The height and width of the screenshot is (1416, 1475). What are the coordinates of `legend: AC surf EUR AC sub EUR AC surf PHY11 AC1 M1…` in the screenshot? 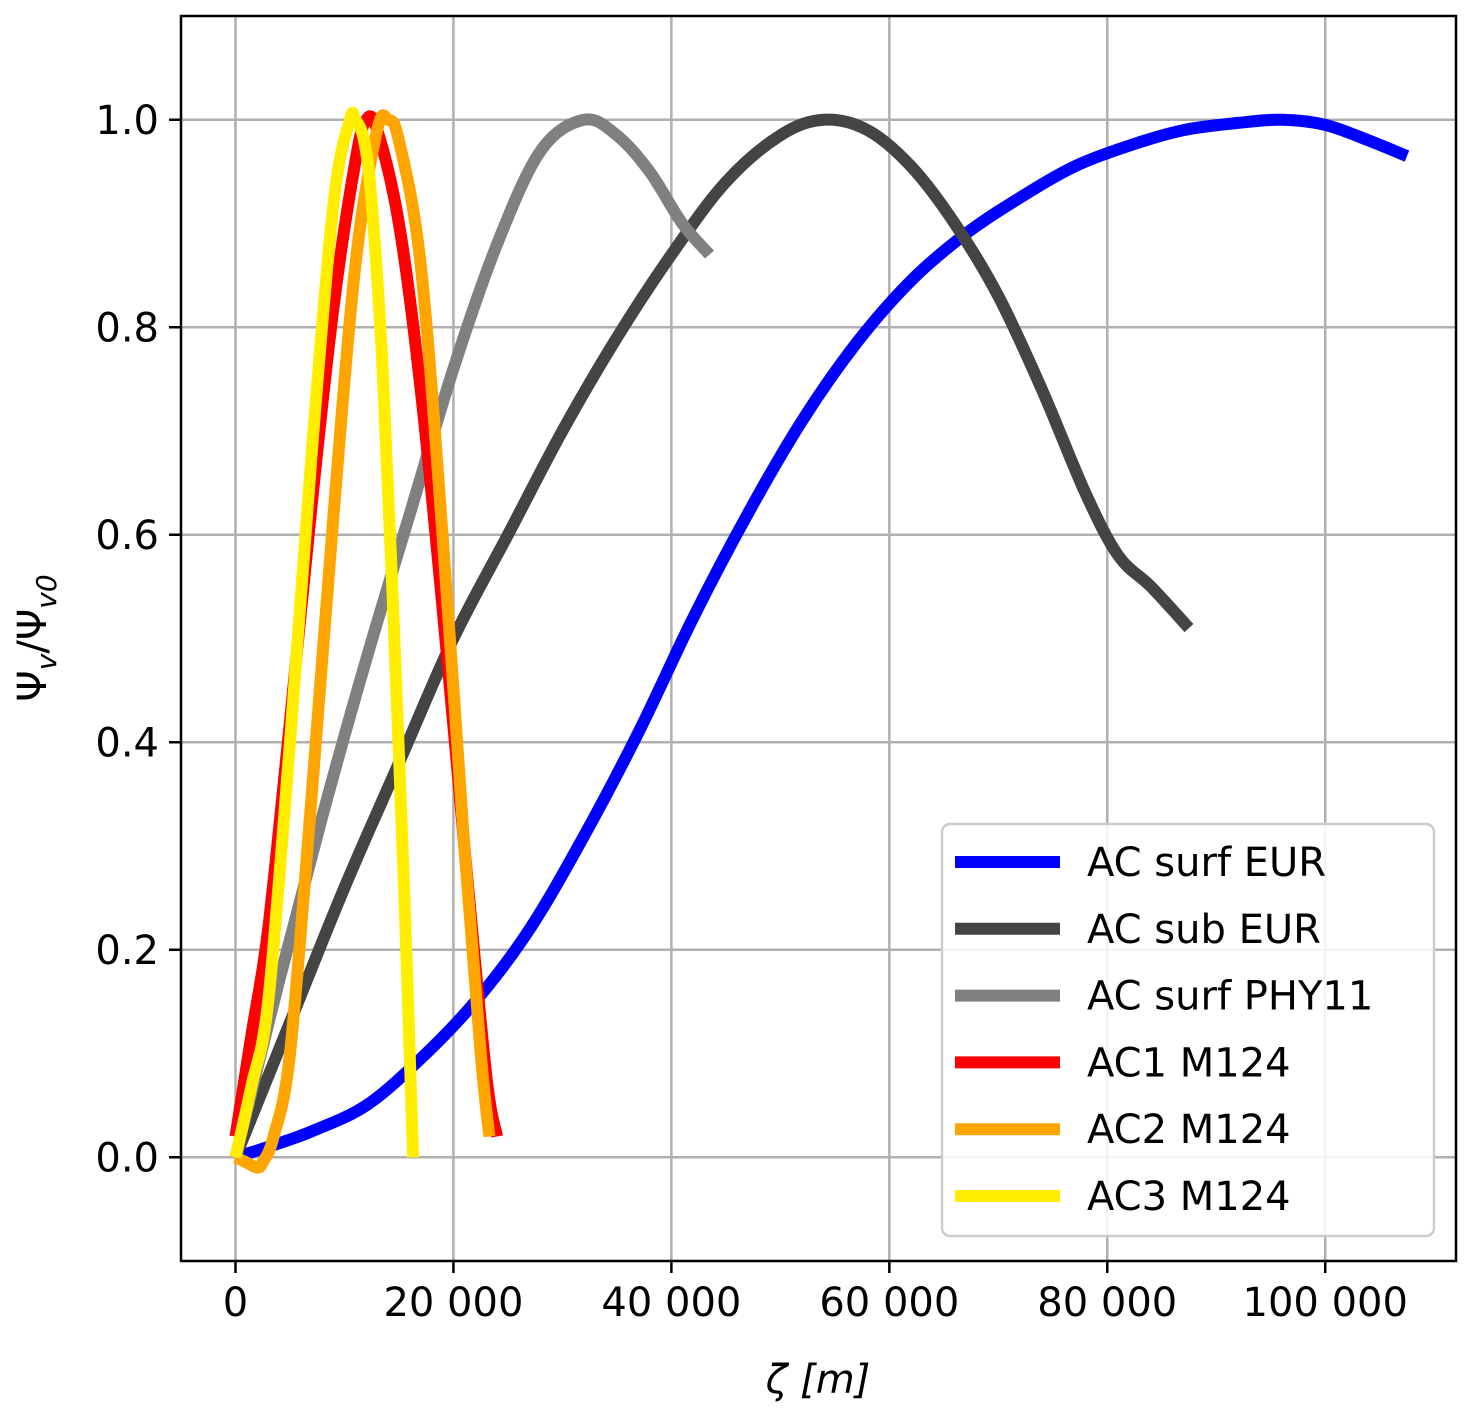 It's located at (1188, 1030).